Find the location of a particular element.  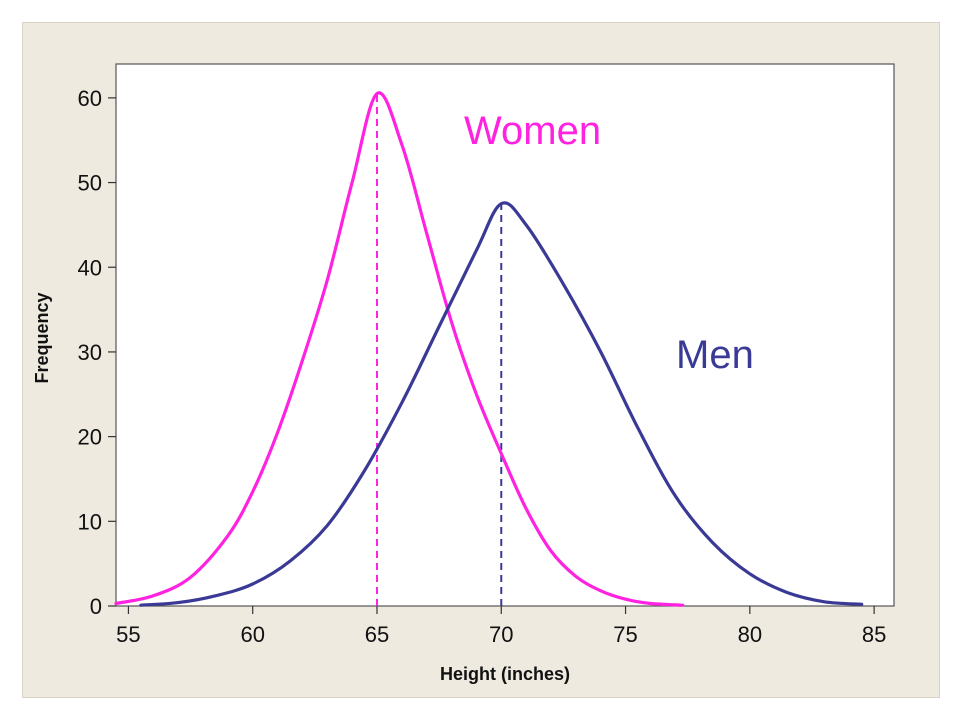

y-axis: 0 10 20 30 40 50 60 is located at coordinates (97, 352).